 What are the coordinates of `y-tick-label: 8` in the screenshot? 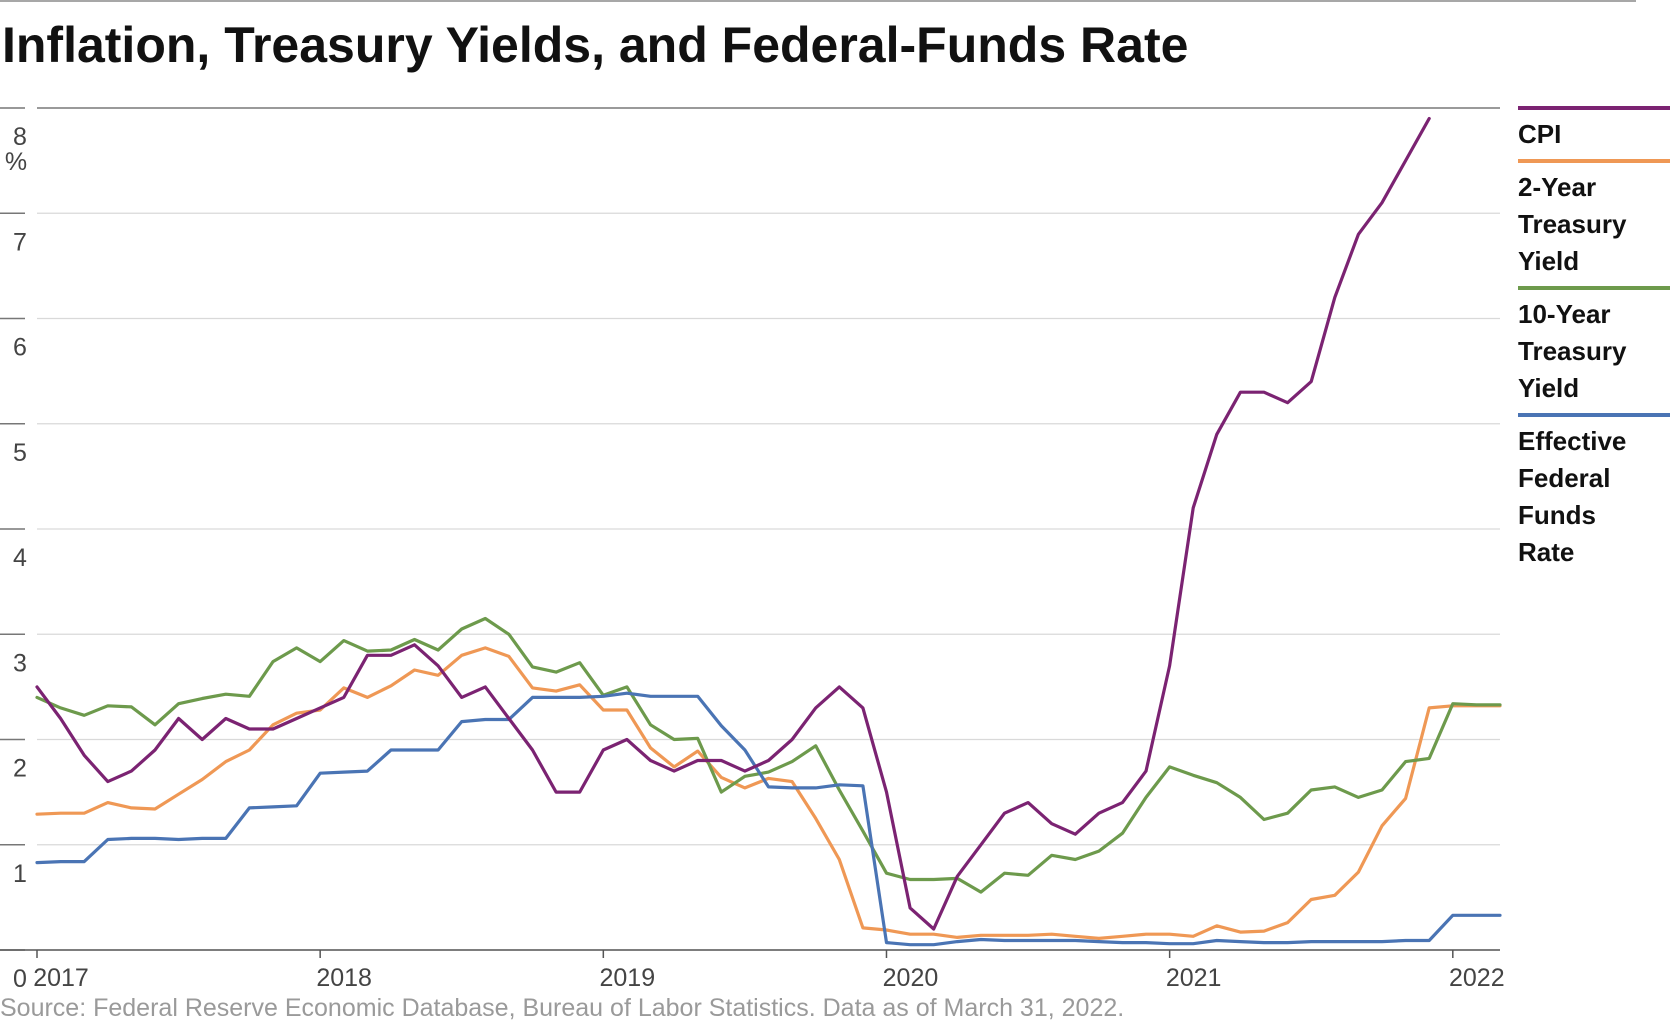 It's located at (20, 137).